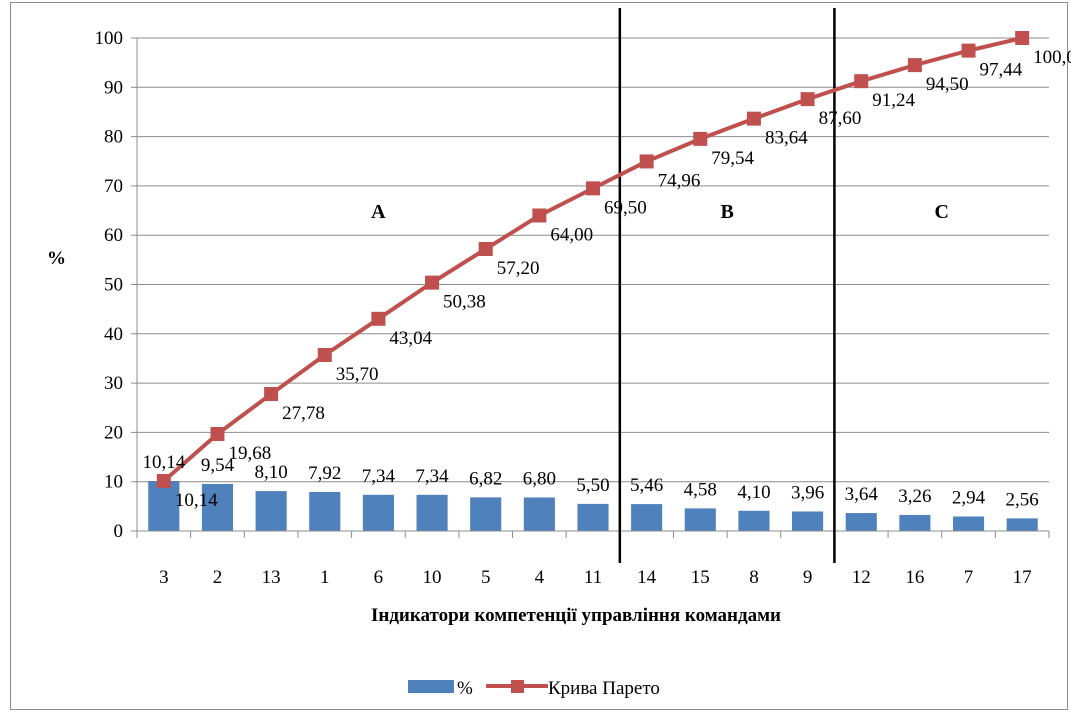 Image resolution: width=1071 pixels, height=712 pixels. What do you see at coordinates (270, 472) in the screenshot?
I see `bar-data-label: 8,10` at bounding box center [270, 472].